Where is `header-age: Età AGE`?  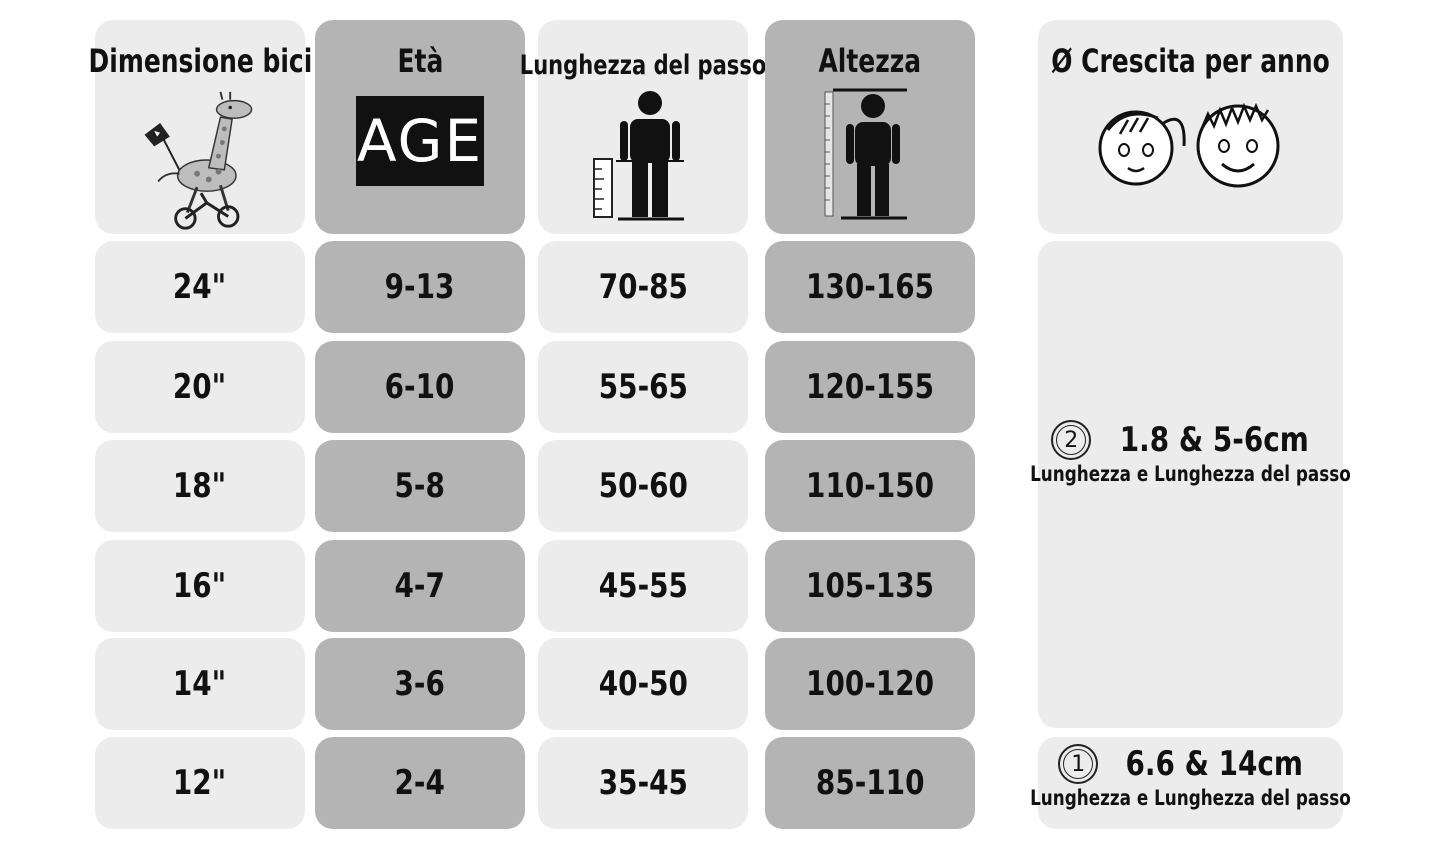
header-age: Età AGE is located at coordinates (420, 127).